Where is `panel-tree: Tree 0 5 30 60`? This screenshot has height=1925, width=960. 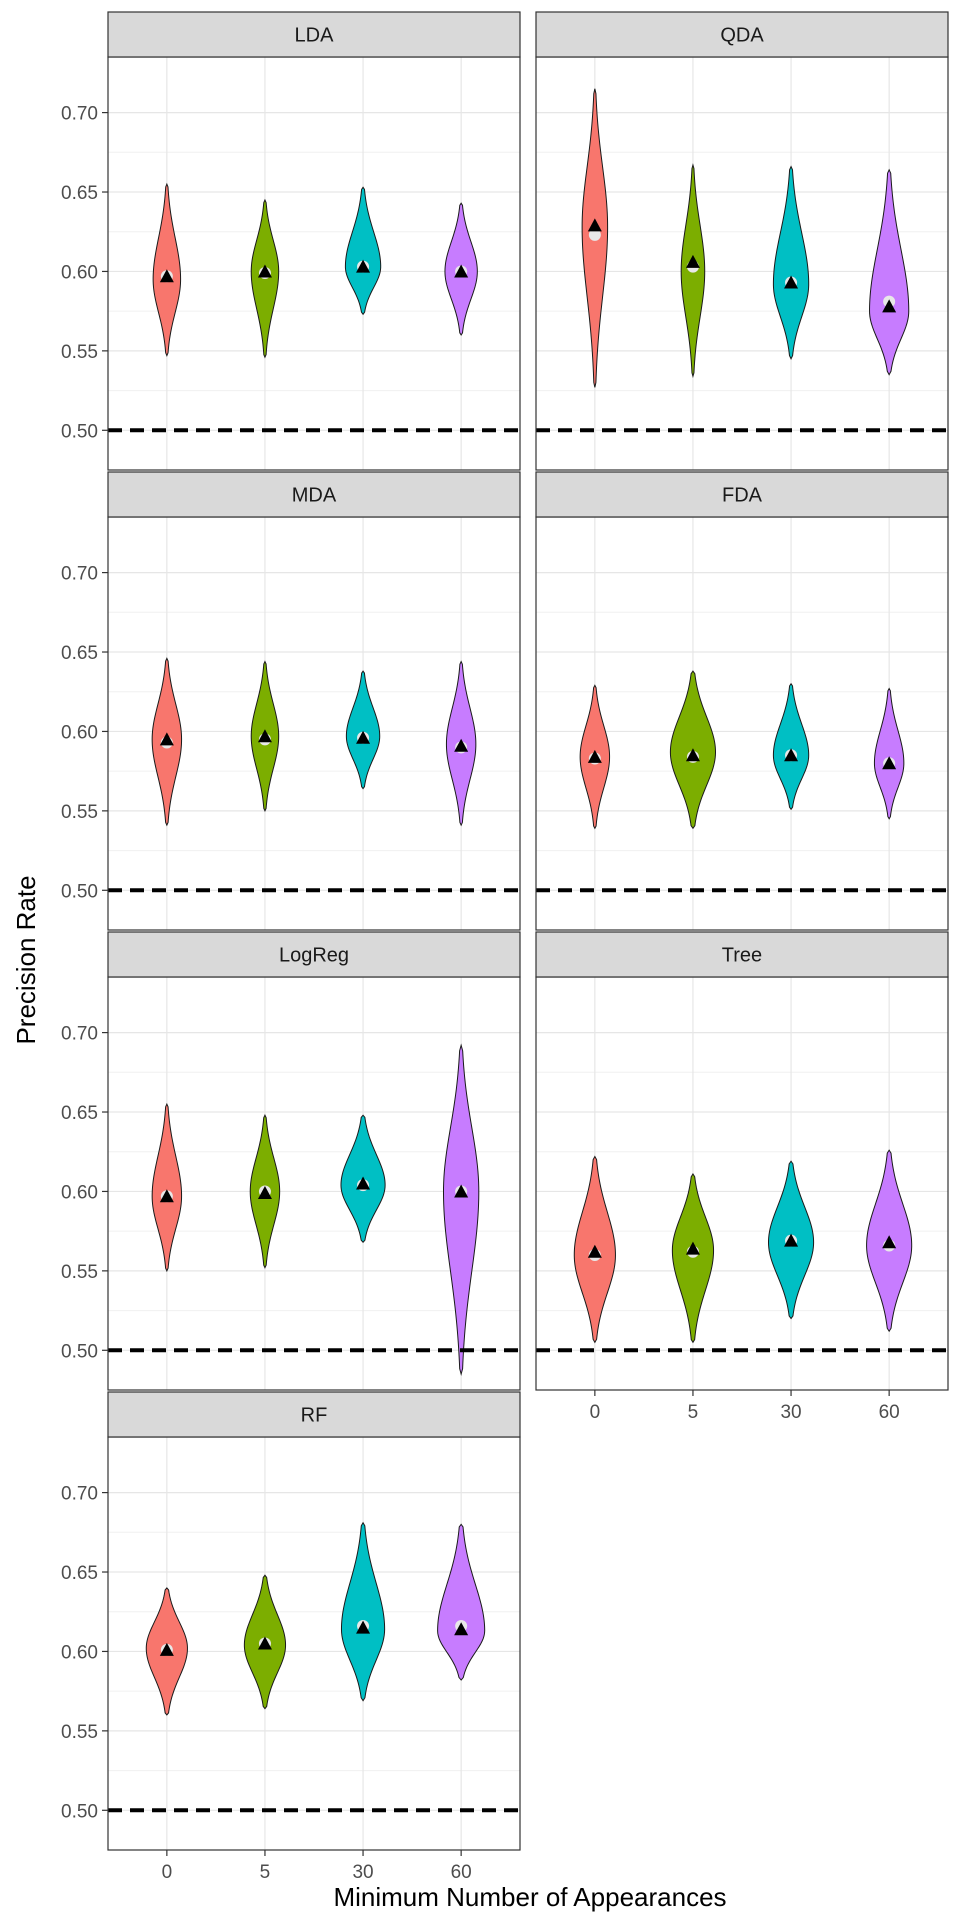 panel-tree: Tree 0 5 30 60 is located at coordinates (742, 1177).